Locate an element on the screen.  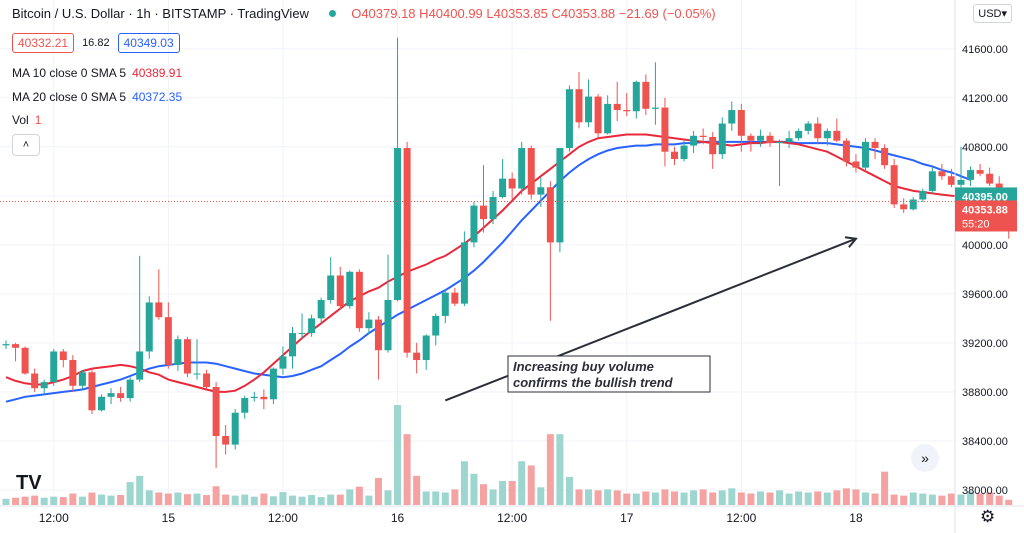
bid-ask-row: 40332.21 16.82 40349.03 is located at coordinates (96, 43).